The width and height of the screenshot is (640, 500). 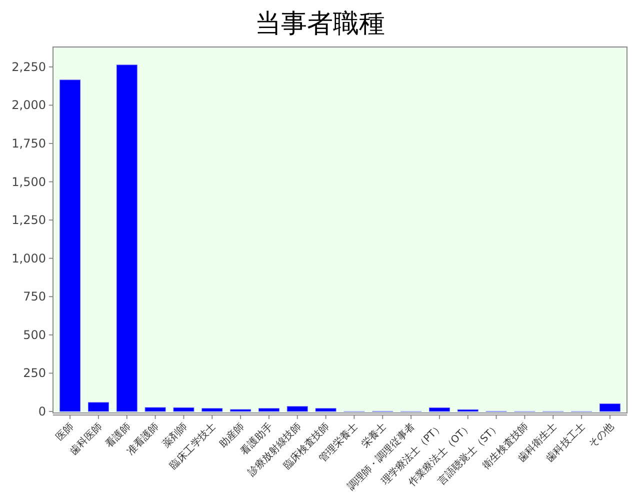 What do you see at coordinates (601, 435) in the screenshot?
I see `x-tick-label: その他` at bounding box center [601, 435].